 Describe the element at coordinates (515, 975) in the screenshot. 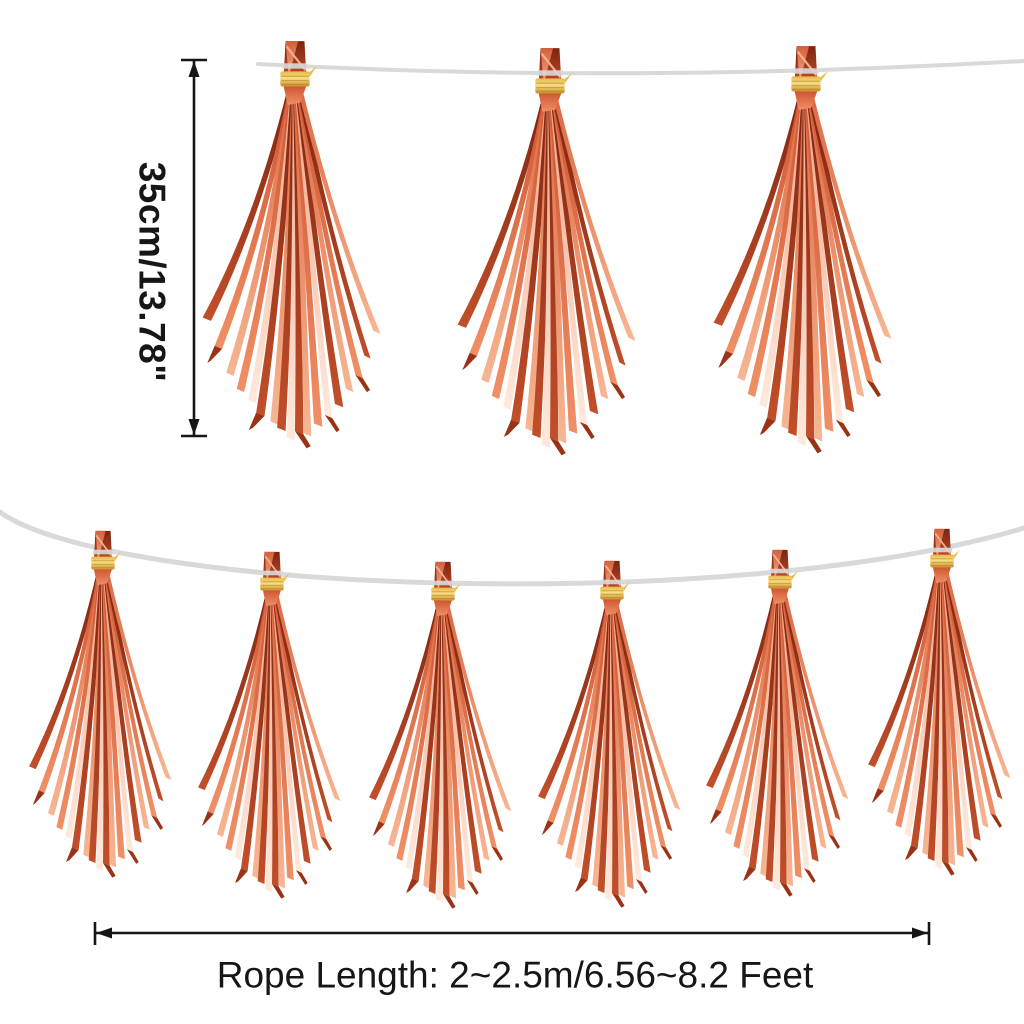

I see `rope-length-label: Rope Length: 2~2.5m/6.56~8.2 Feet` at that location.